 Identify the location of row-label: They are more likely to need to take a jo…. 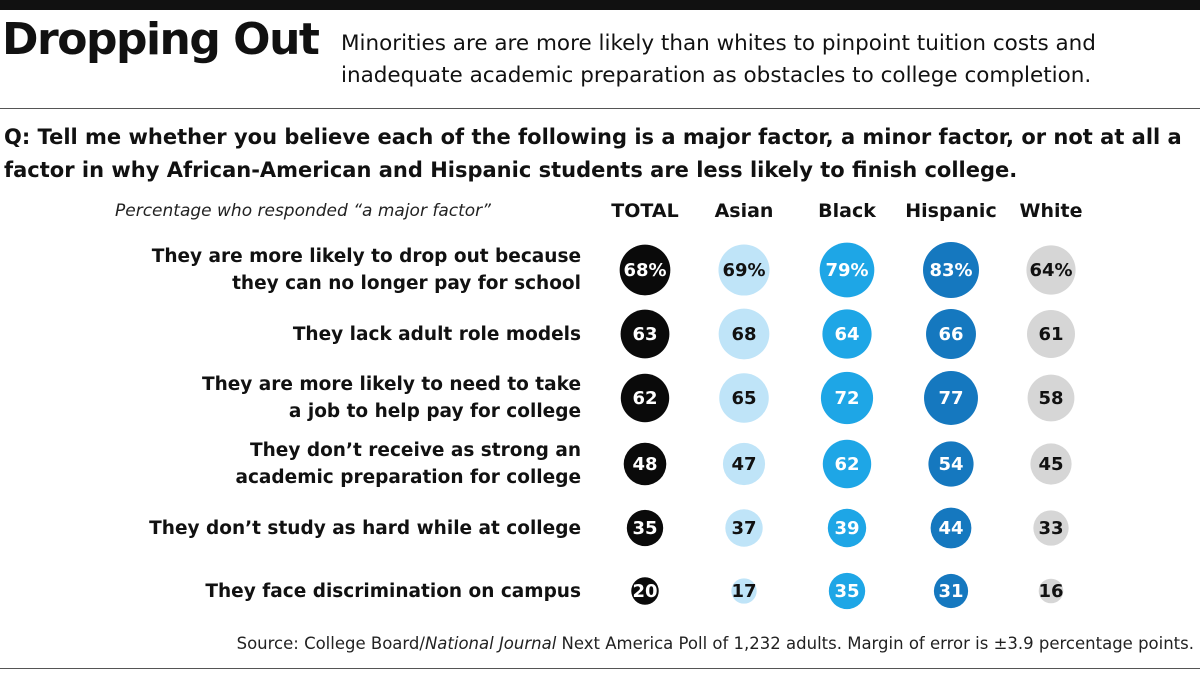
(346, 398).